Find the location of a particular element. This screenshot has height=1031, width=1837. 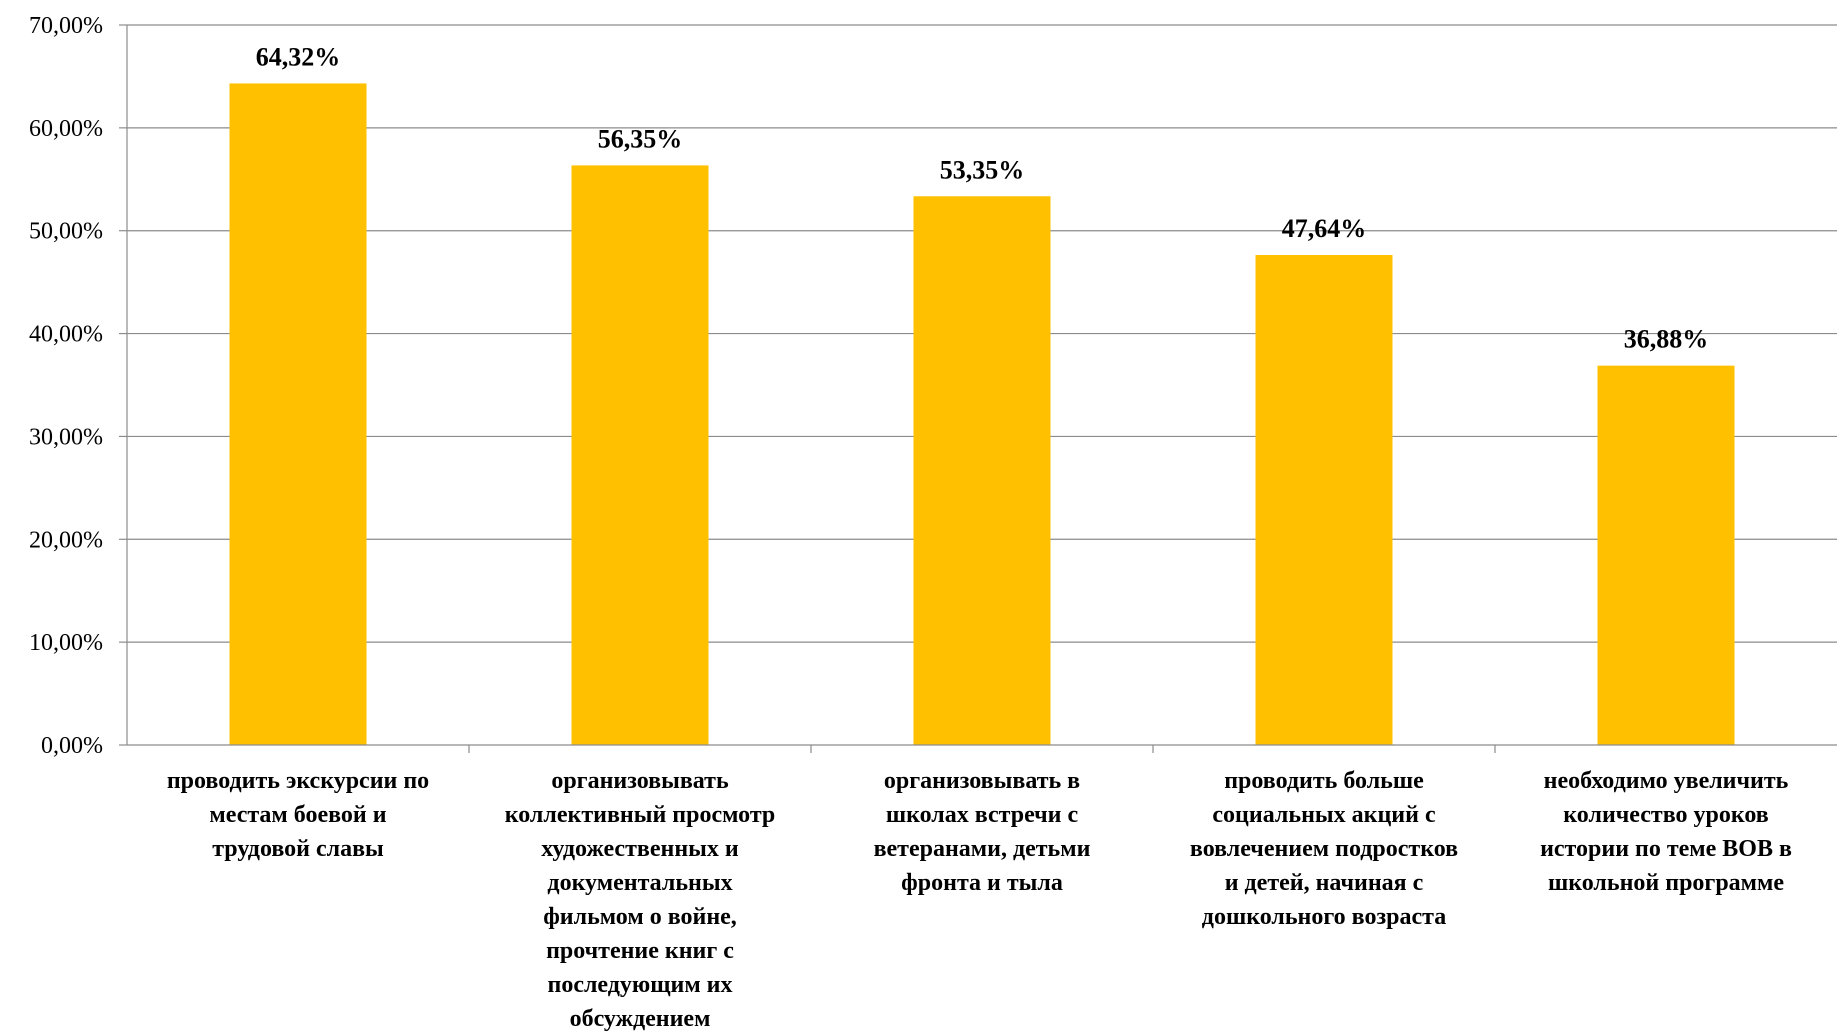

category-label-line: фронта и тыла is located at coordinates (982, 883).